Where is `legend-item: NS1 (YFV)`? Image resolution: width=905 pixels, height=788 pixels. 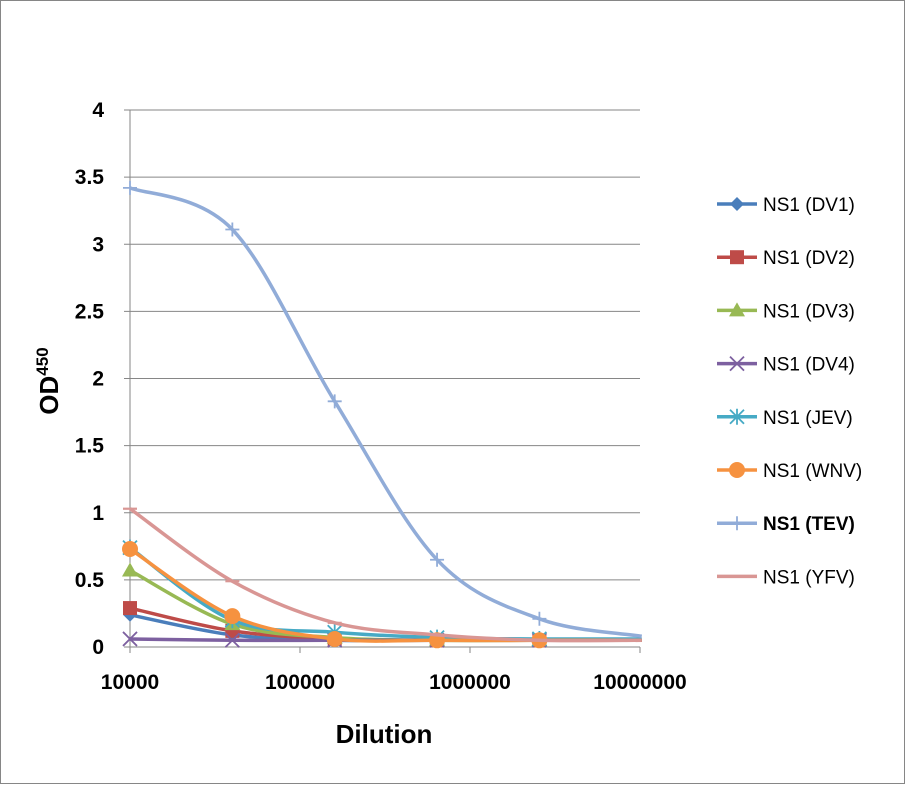
legend-item: NS1 (YFV) is located at coordinates (786, 577).